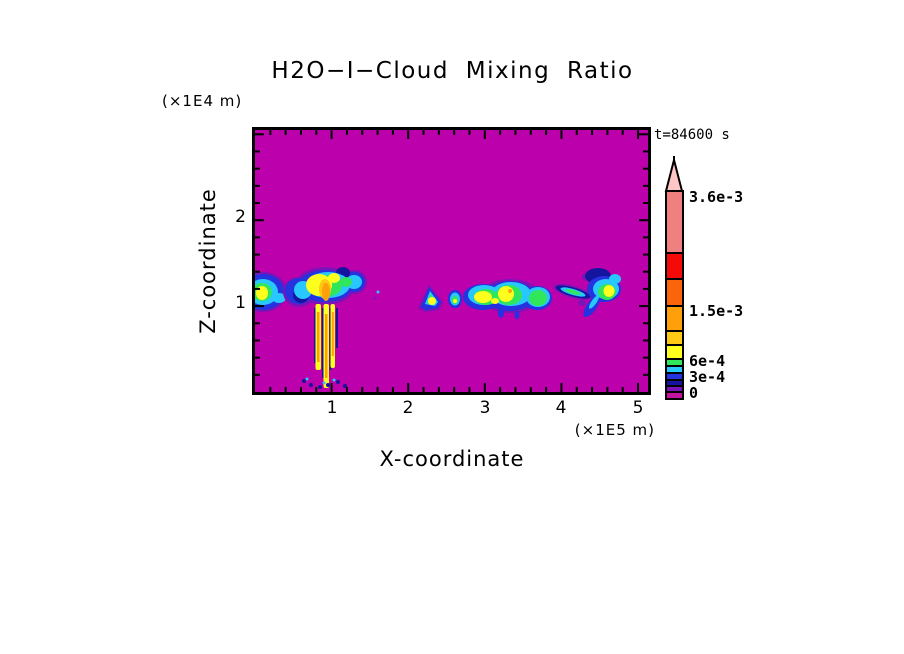  What do you see at coordinates (430, 298) in the screenshot?
I see `cloud-triangle` at bounding box center [430, 298].